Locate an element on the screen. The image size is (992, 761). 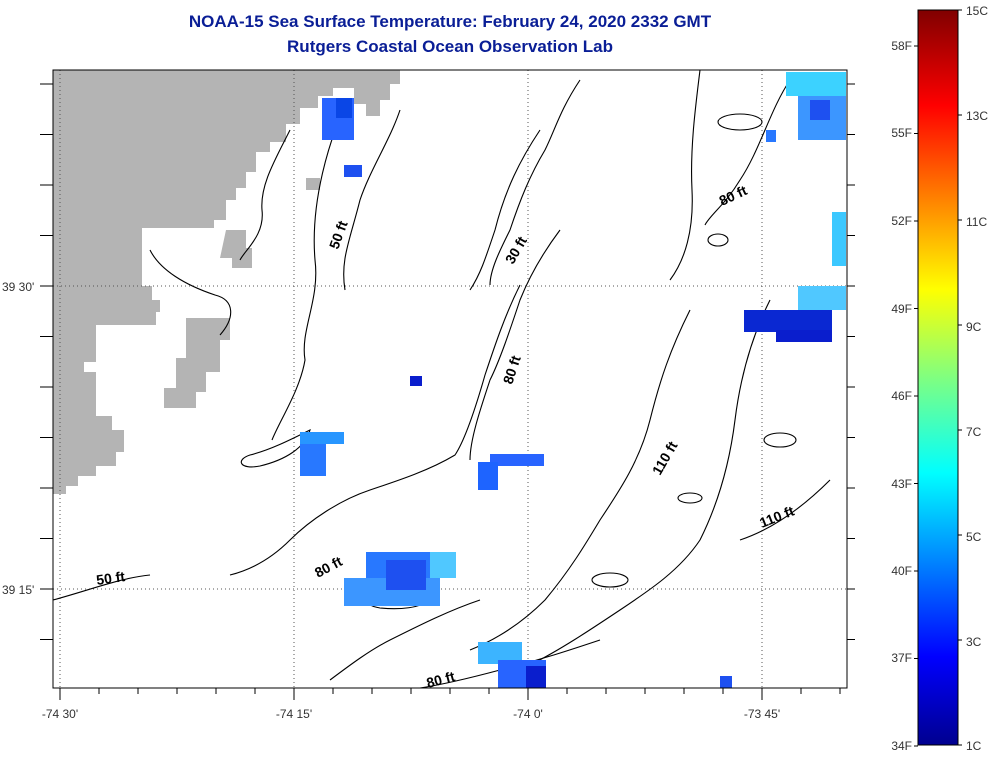
colorbar-label-c: 1C is located at coordinates (974, 746).